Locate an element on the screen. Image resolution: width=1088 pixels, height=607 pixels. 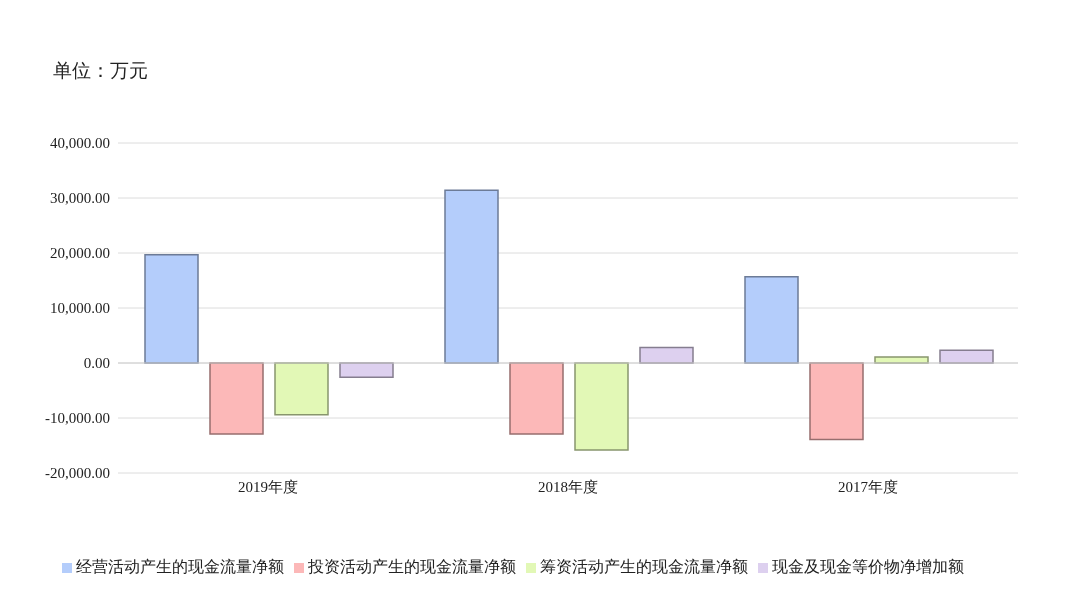
y-tick-label: 10,000.00 is located at coordinates (80, 308).